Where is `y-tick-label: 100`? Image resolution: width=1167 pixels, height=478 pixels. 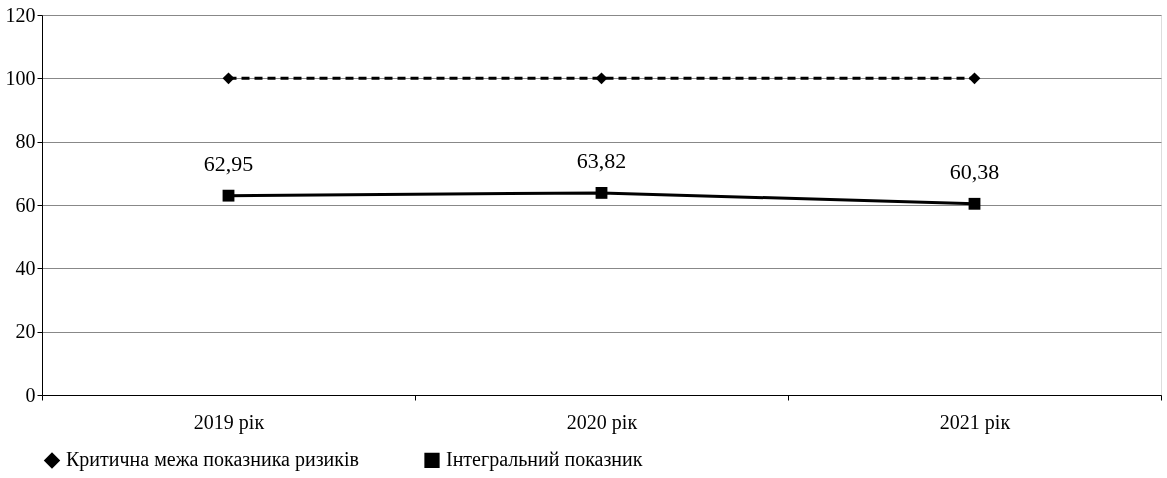
y-tick-label: 100 is located at coordinates (20, 77).